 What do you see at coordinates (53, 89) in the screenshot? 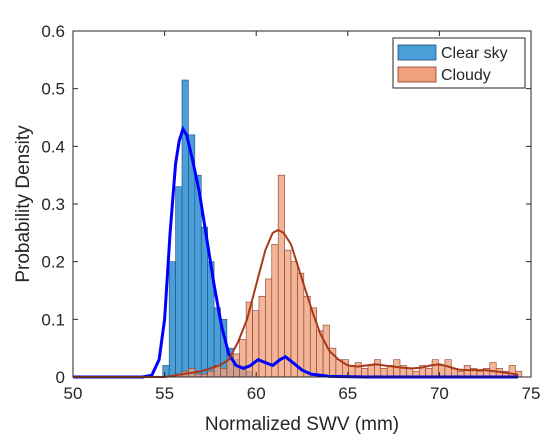
I see `y-tick-label: 0.5` at bounding box center [53, 89].